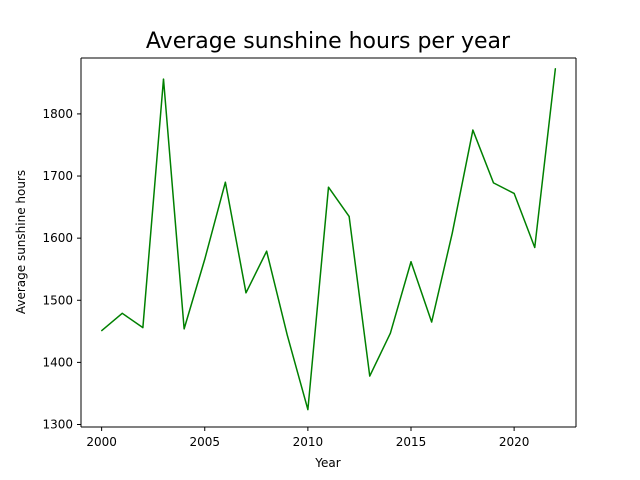 This screenshot has width=640, height=480. Describe the element at coordinates (57, 238) in the screenshot. I see `y-tick-label: 1600` at that location.